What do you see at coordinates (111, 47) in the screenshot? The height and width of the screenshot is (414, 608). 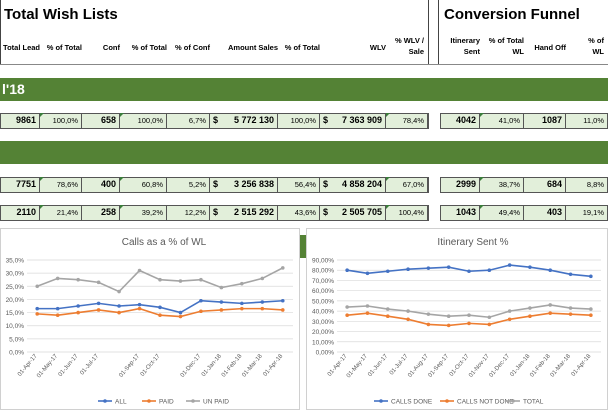 I see `col-header-conf: Conf` at bounding box center [111, 47].